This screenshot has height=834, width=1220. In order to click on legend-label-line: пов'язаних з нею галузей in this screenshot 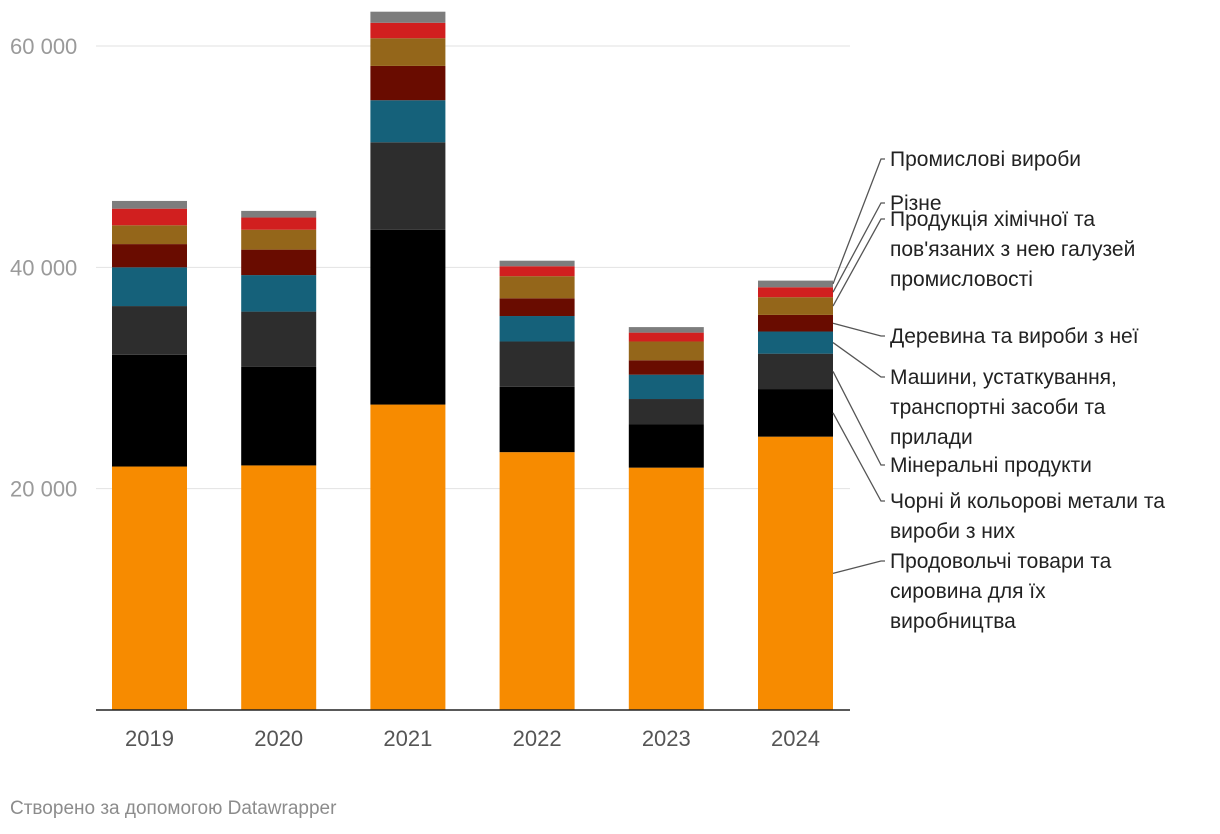, I will do `click(1012, 249)`.